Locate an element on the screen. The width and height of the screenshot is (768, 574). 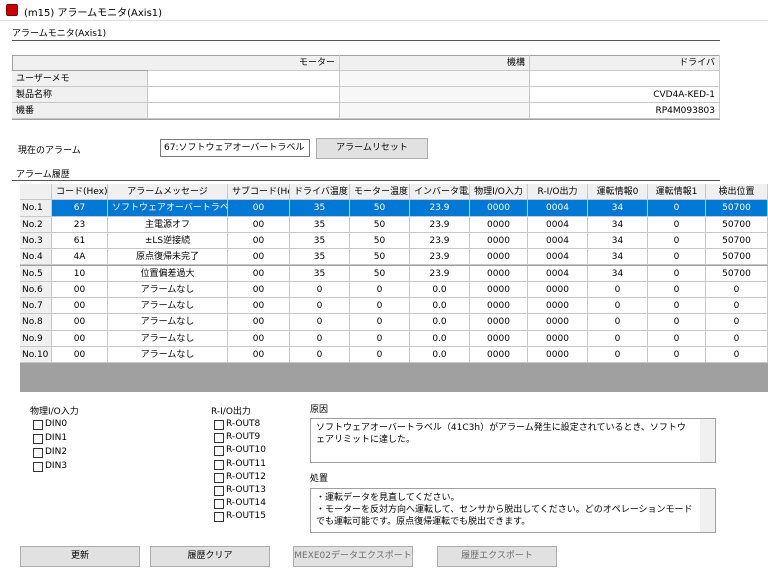
history-row-number: No.3 is located at coordinates (36, 241).